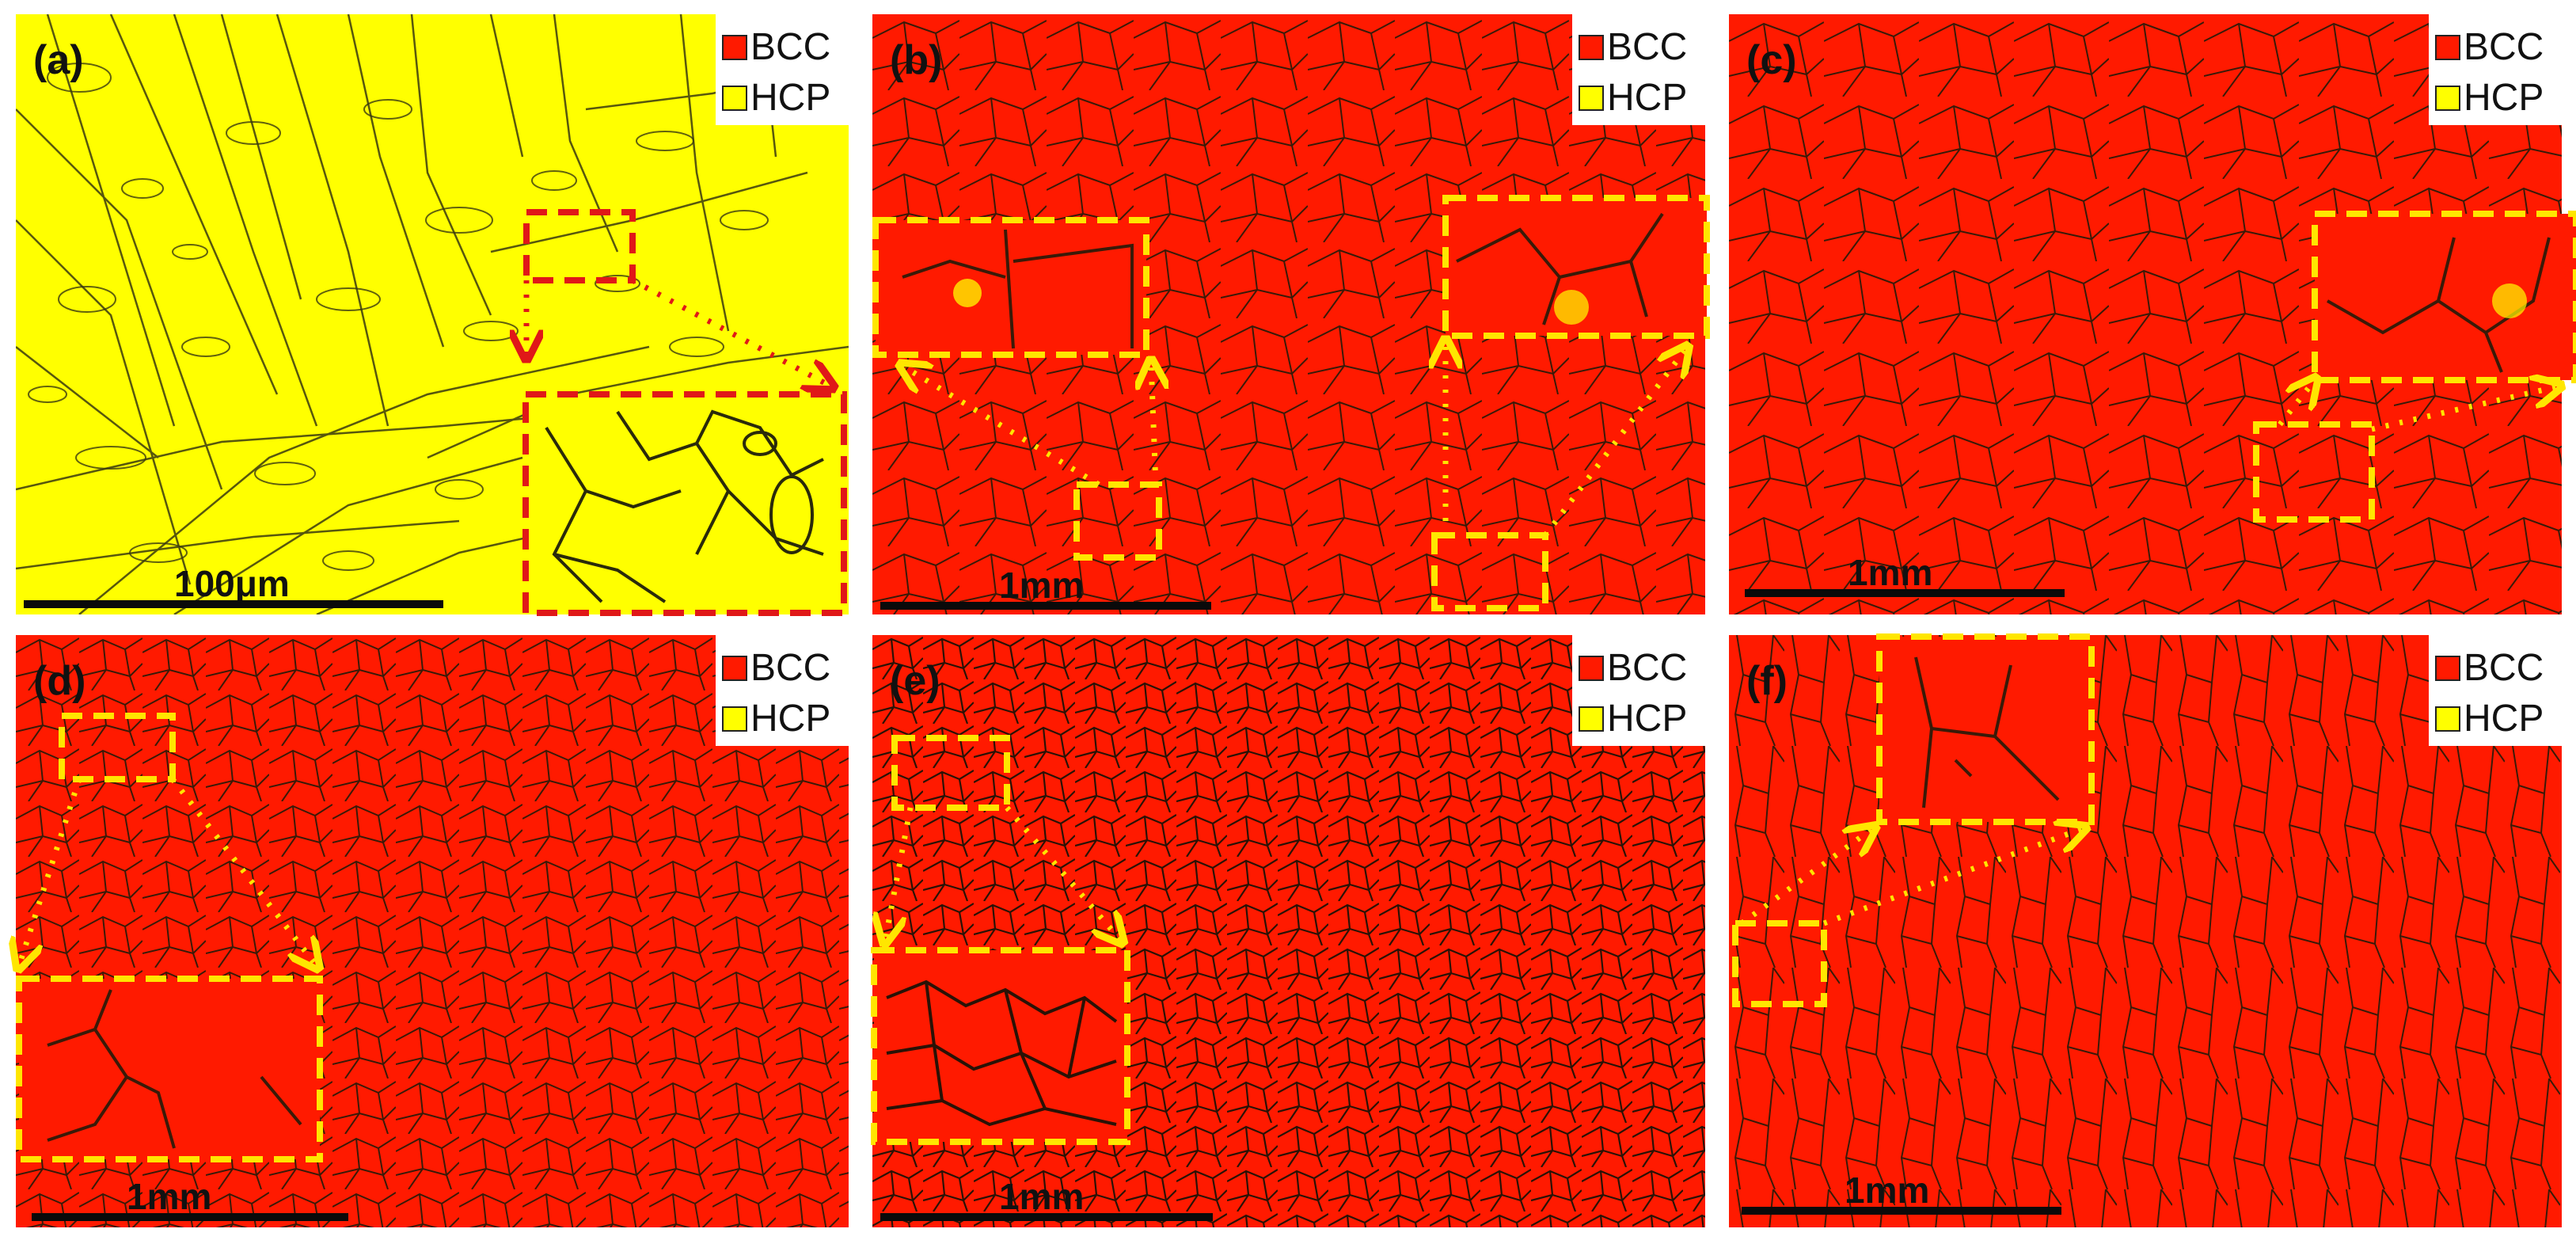  What do you see at coordinates (58, 60) in the screenshot?
I see `panel-a-label: (a)` at bounding box center [58, 60].